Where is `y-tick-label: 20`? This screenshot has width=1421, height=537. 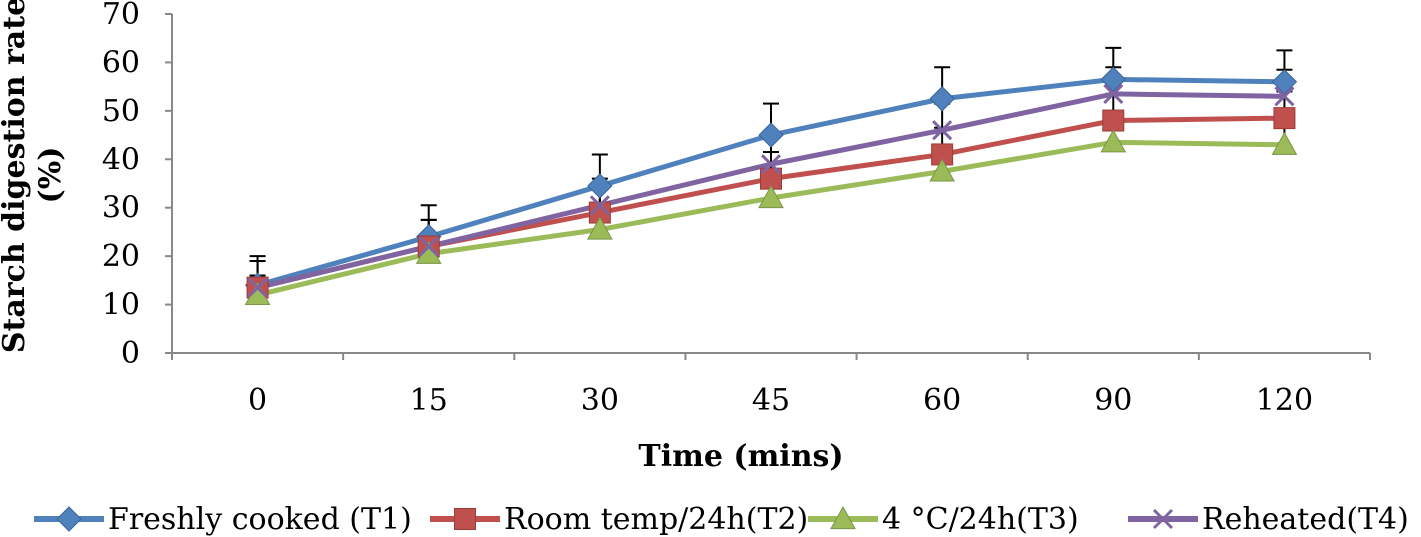
y-tick-label: 20 is located at coordinates (121, 256).